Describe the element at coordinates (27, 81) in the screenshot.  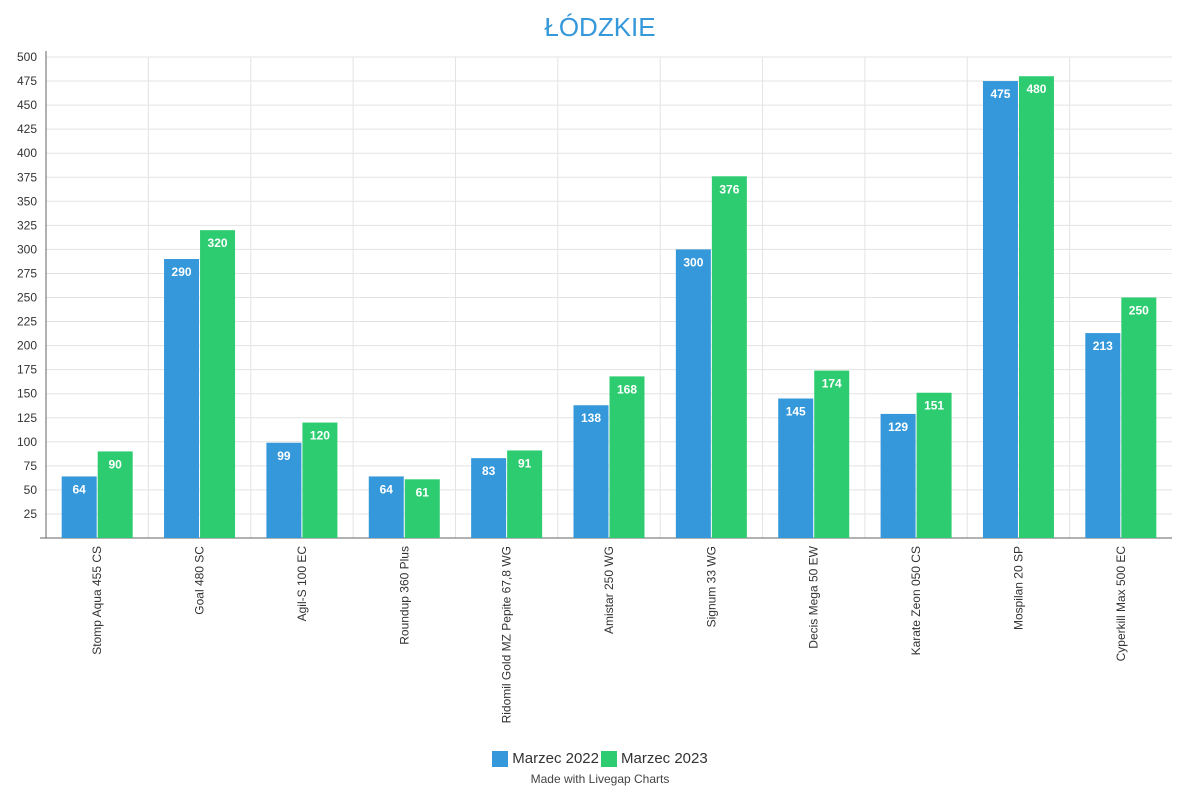
I see `y-tick-label: 475` at that location.